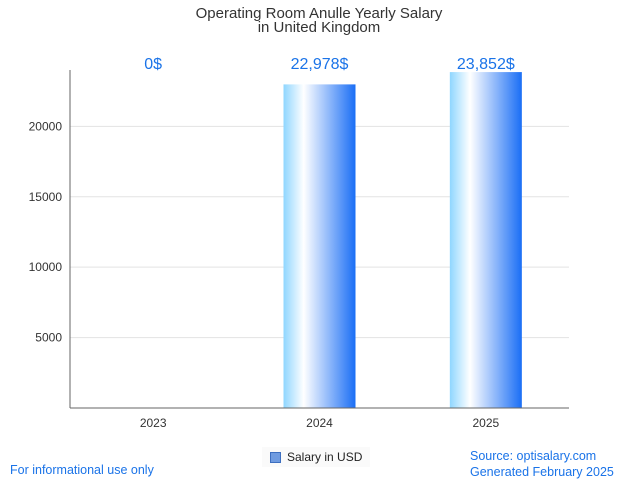 The width and height of the screenshot is (638, 480). I want to click on legend: Salary in USD, so click(316, 457).